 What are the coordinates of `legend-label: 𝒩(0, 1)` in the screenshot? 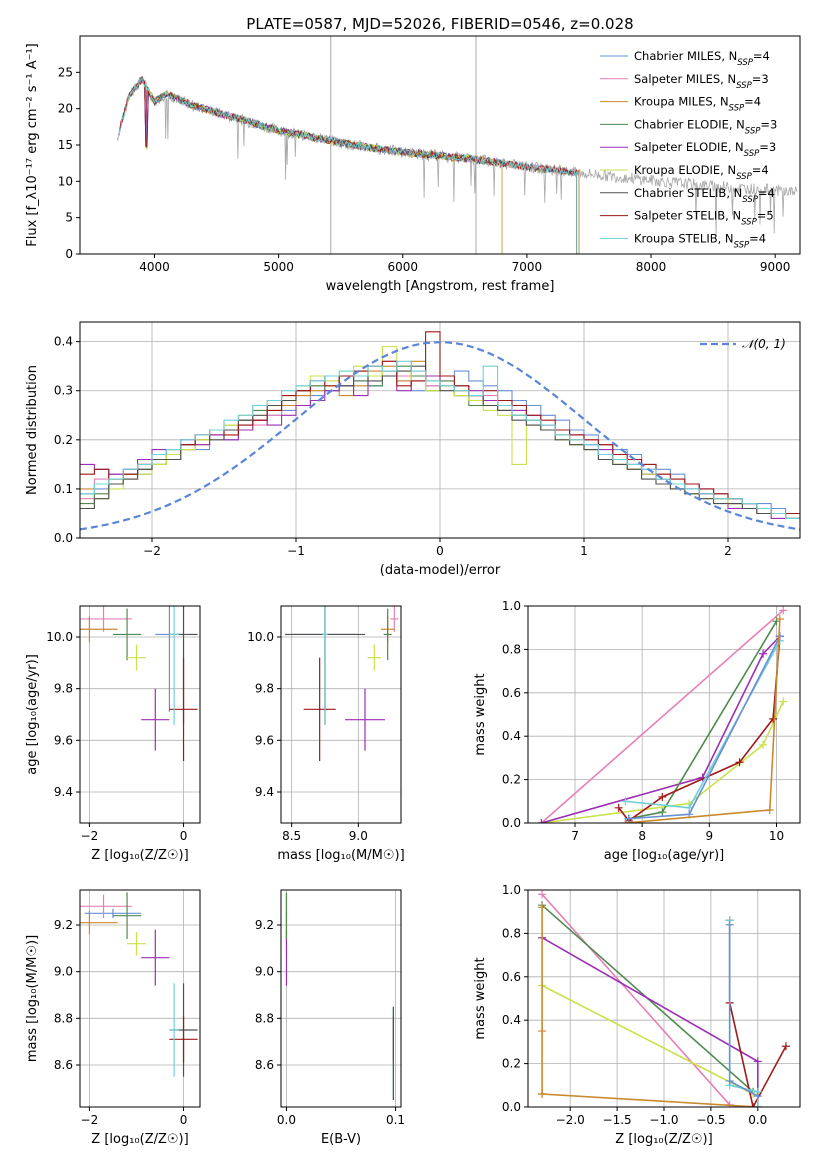 It's located at (764, 344).